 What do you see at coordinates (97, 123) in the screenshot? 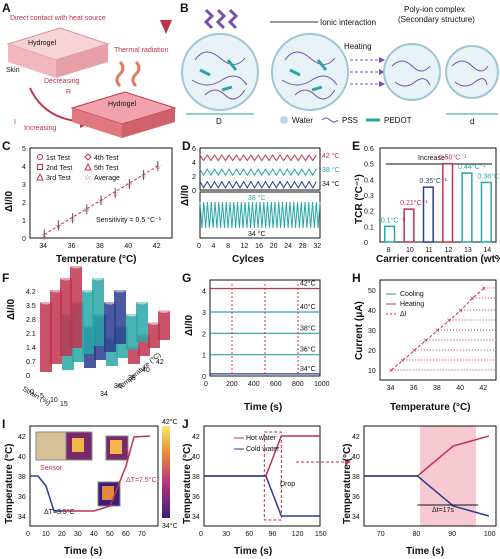
I see `hydrogel-bottom-side` at bounding box center [97, 123].